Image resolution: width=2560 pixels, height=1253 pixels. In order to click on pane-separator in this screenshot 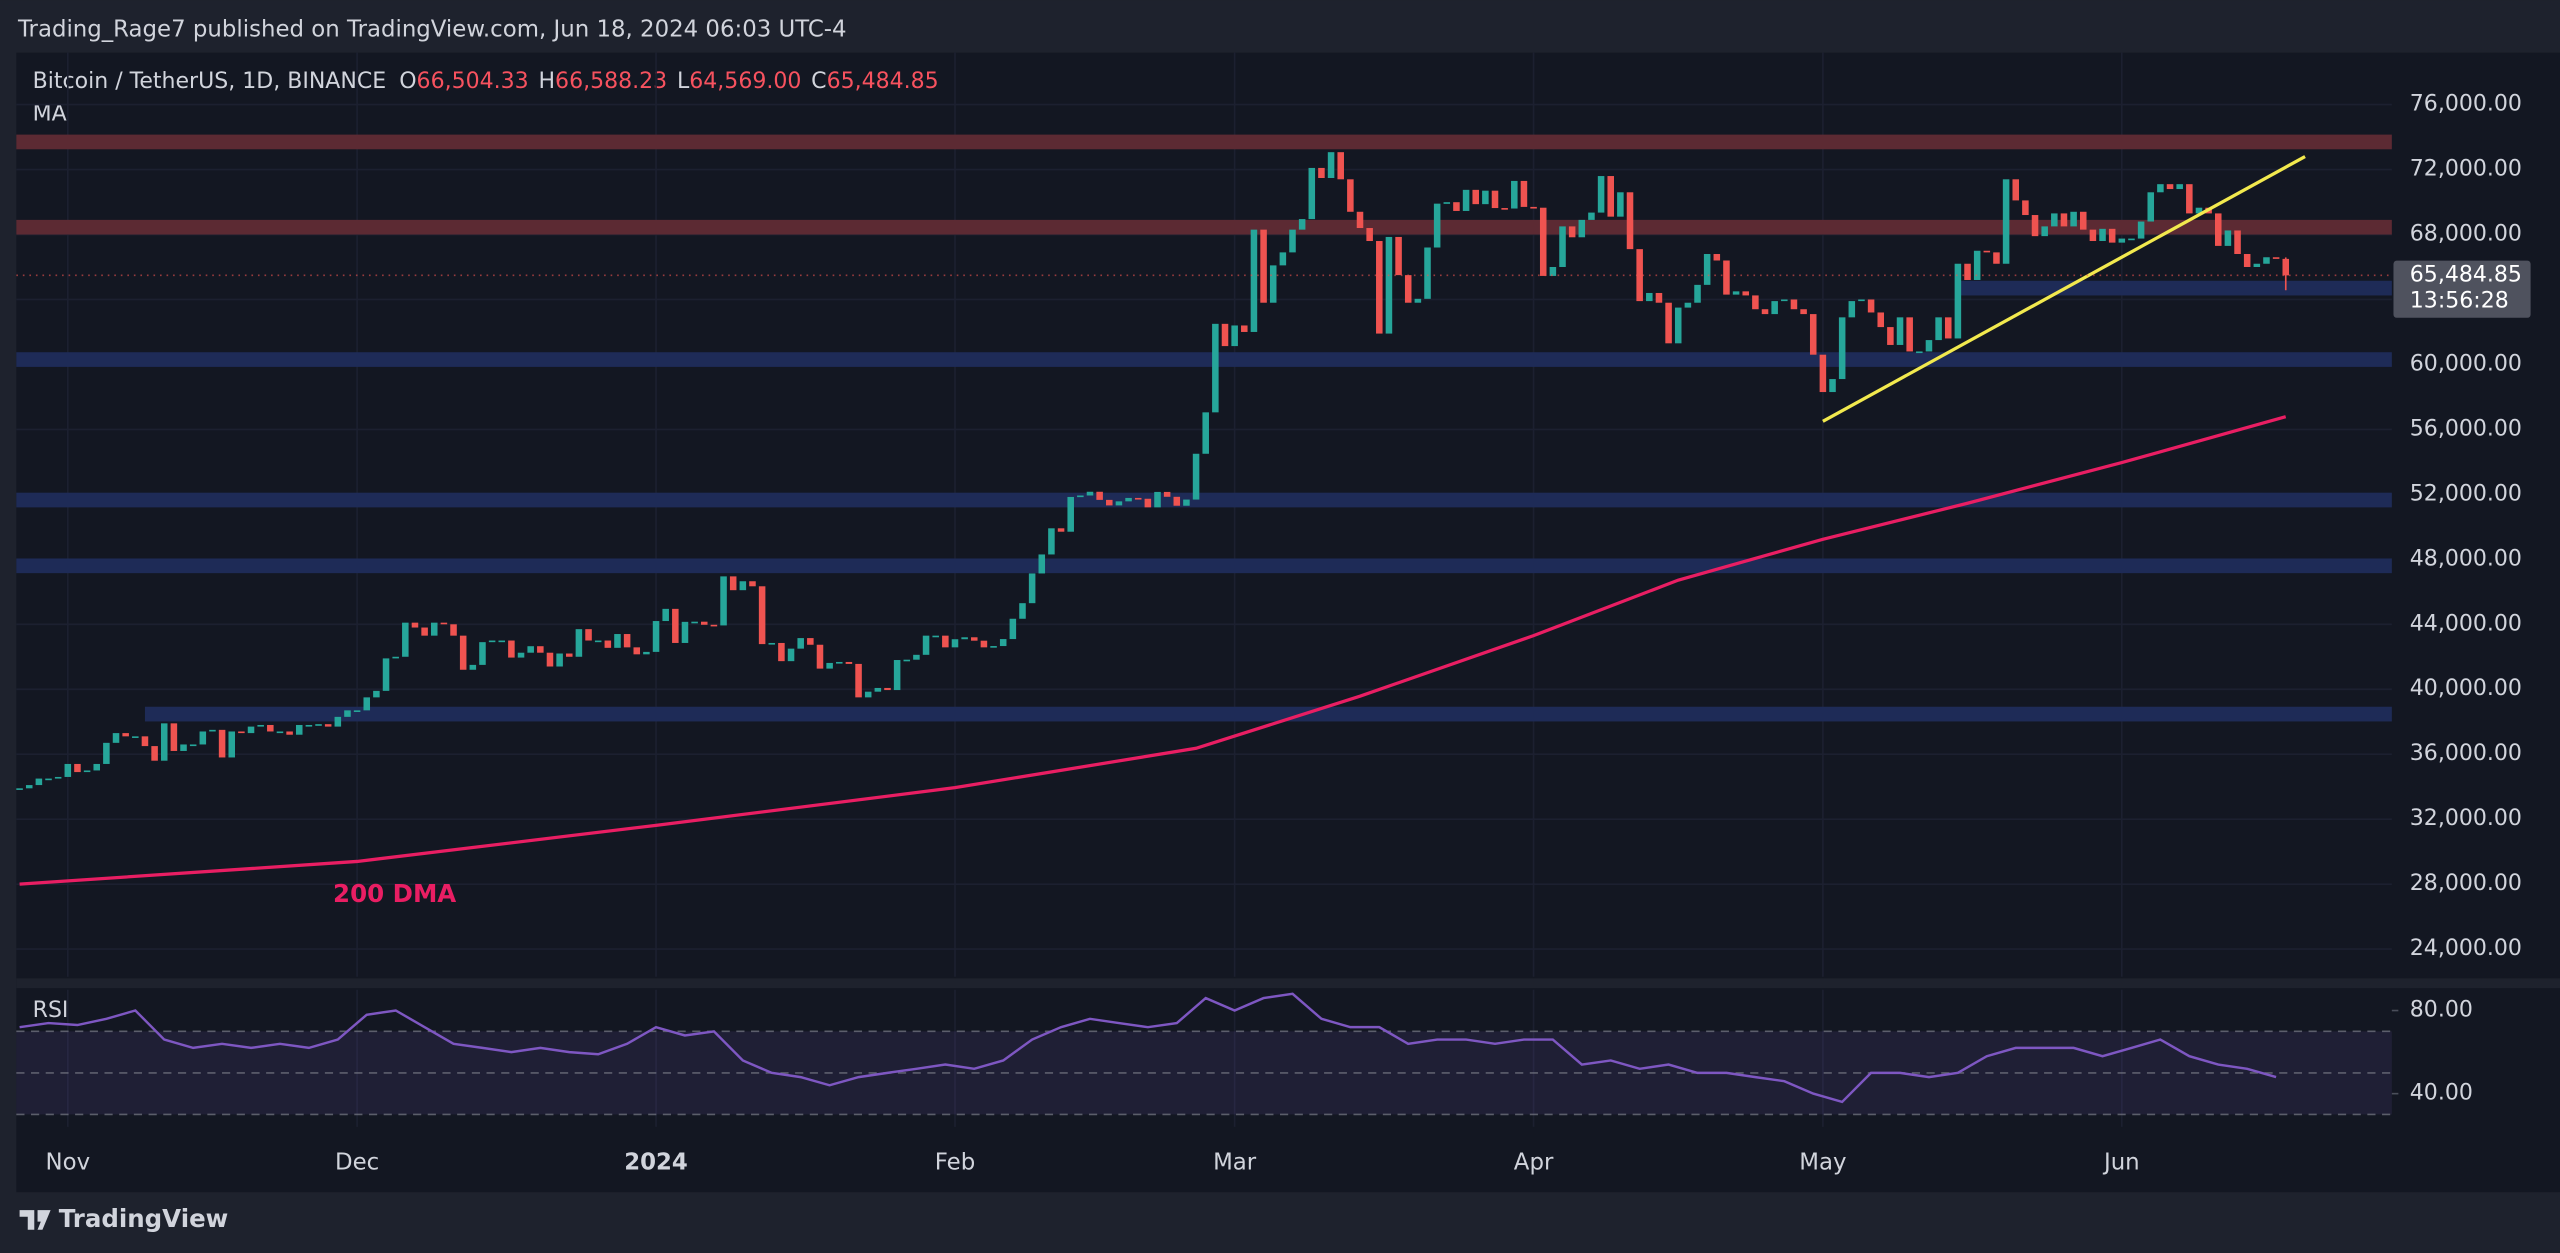, I will do `click(1288, 983)`.